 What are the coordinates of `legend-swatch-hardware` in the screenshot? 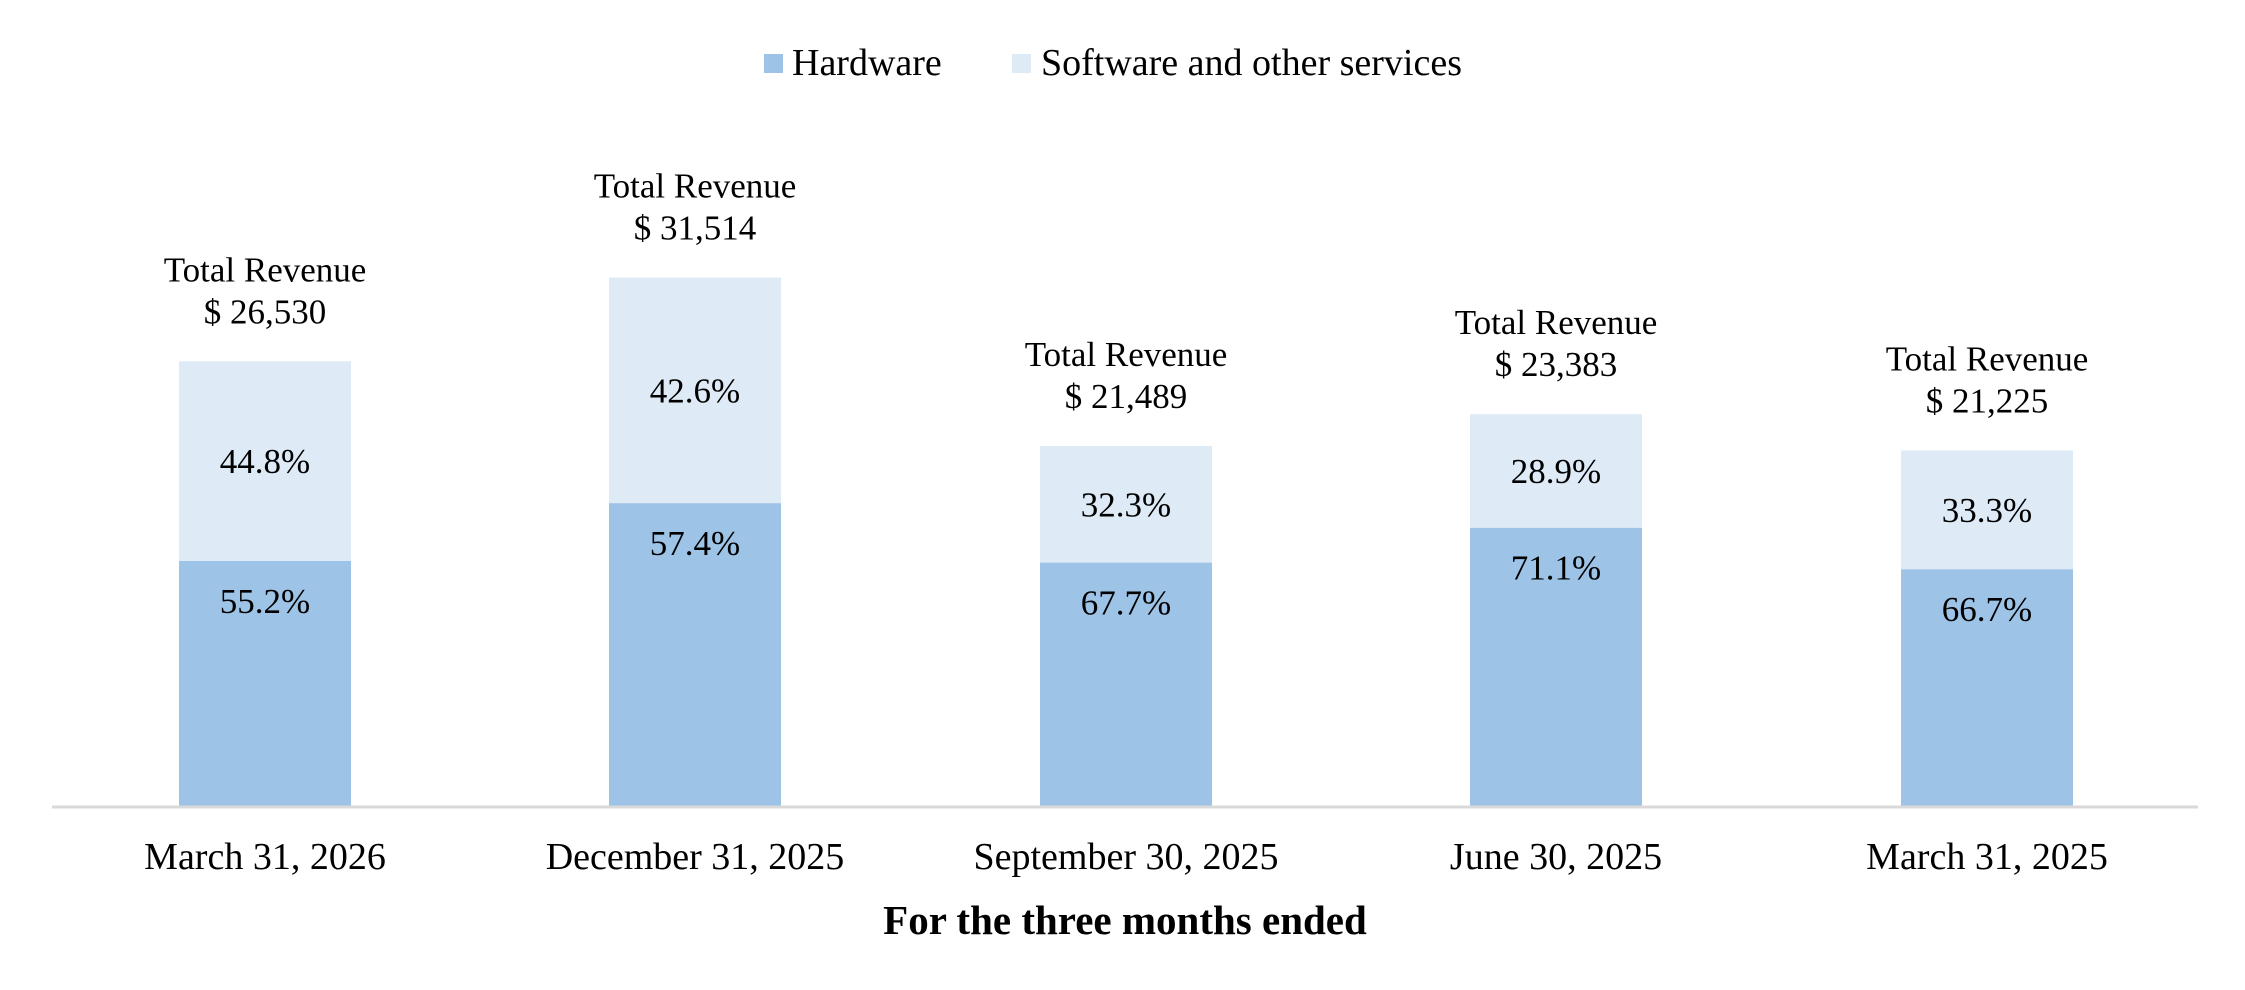 It's located at (773, 63).